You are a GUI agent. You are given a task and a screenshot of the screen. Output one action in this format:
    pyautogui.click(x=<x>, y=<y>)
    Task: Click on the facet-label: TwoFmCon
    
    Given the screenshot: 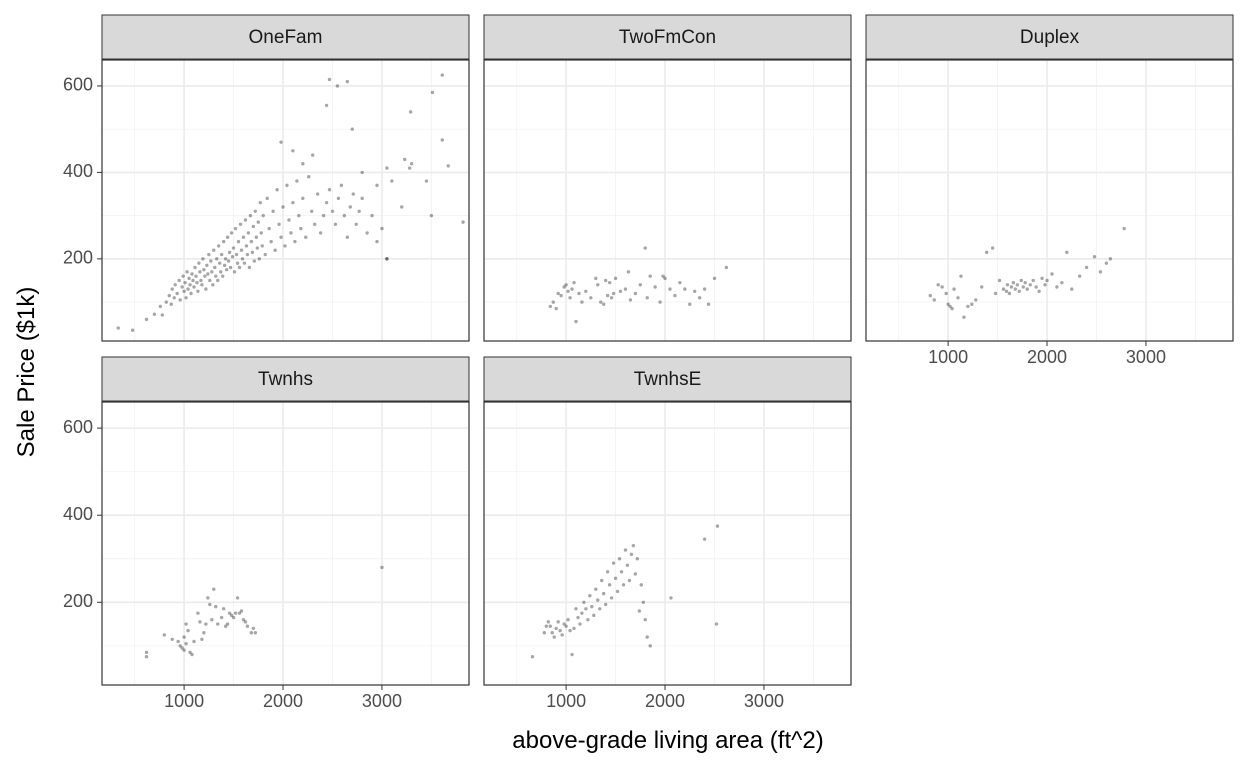 What is the action you would take?
    pyautogui.click(x=667, y=37)
    